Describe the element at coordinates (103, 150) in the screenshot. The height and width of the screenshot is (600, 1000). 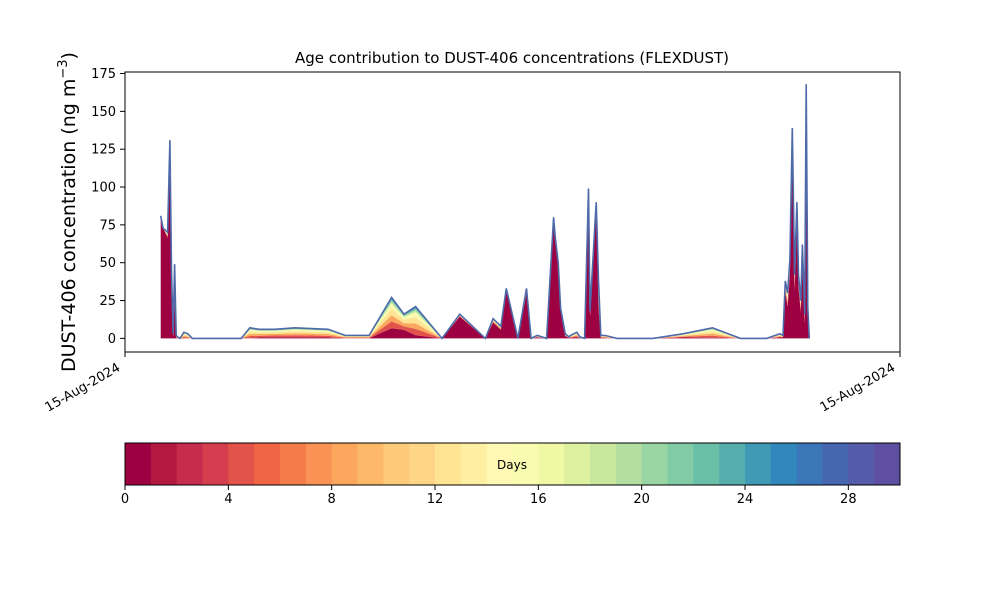
I see `y-tick-label: 125` at that location.